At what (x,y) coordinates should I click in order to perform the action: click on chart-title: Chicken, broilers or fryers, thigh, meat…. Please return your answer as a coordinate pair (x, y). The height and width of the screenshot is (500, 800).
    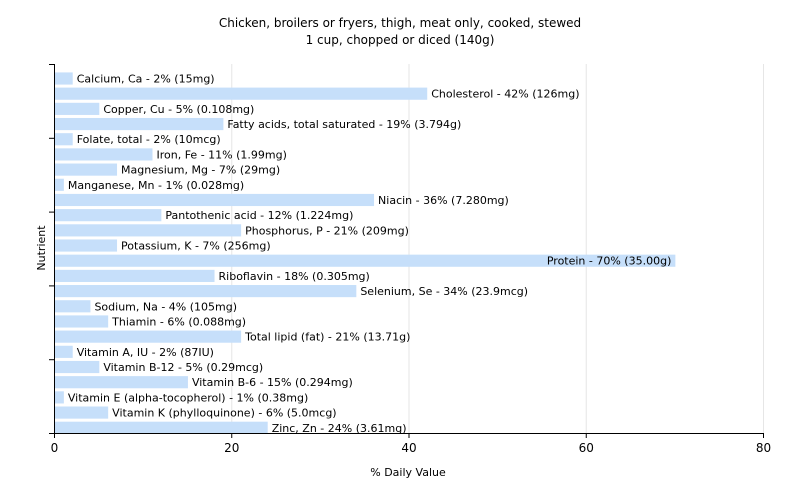
    Looking at the image, I should click on (400, 23).